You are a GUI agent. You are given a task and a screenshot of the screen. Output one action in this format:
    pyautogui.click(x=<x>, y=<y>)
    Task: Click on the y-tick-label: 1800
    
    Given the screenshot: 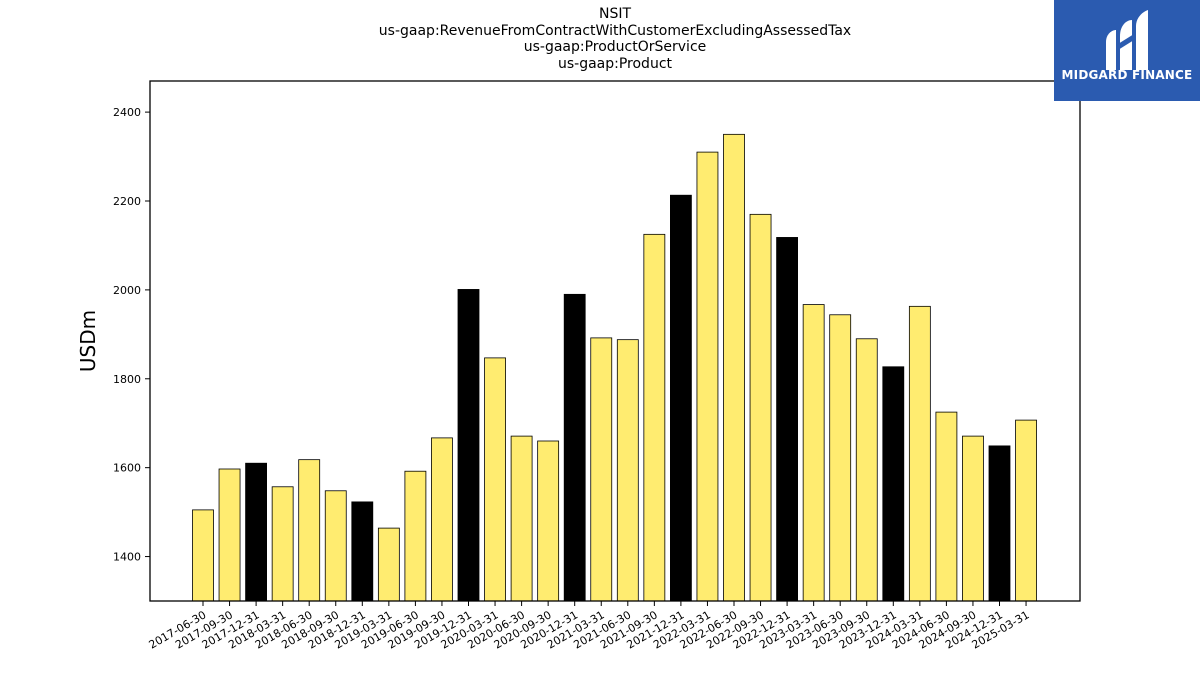 What is the action you would take?
    pyautogui.click(x=127, y=379)
    